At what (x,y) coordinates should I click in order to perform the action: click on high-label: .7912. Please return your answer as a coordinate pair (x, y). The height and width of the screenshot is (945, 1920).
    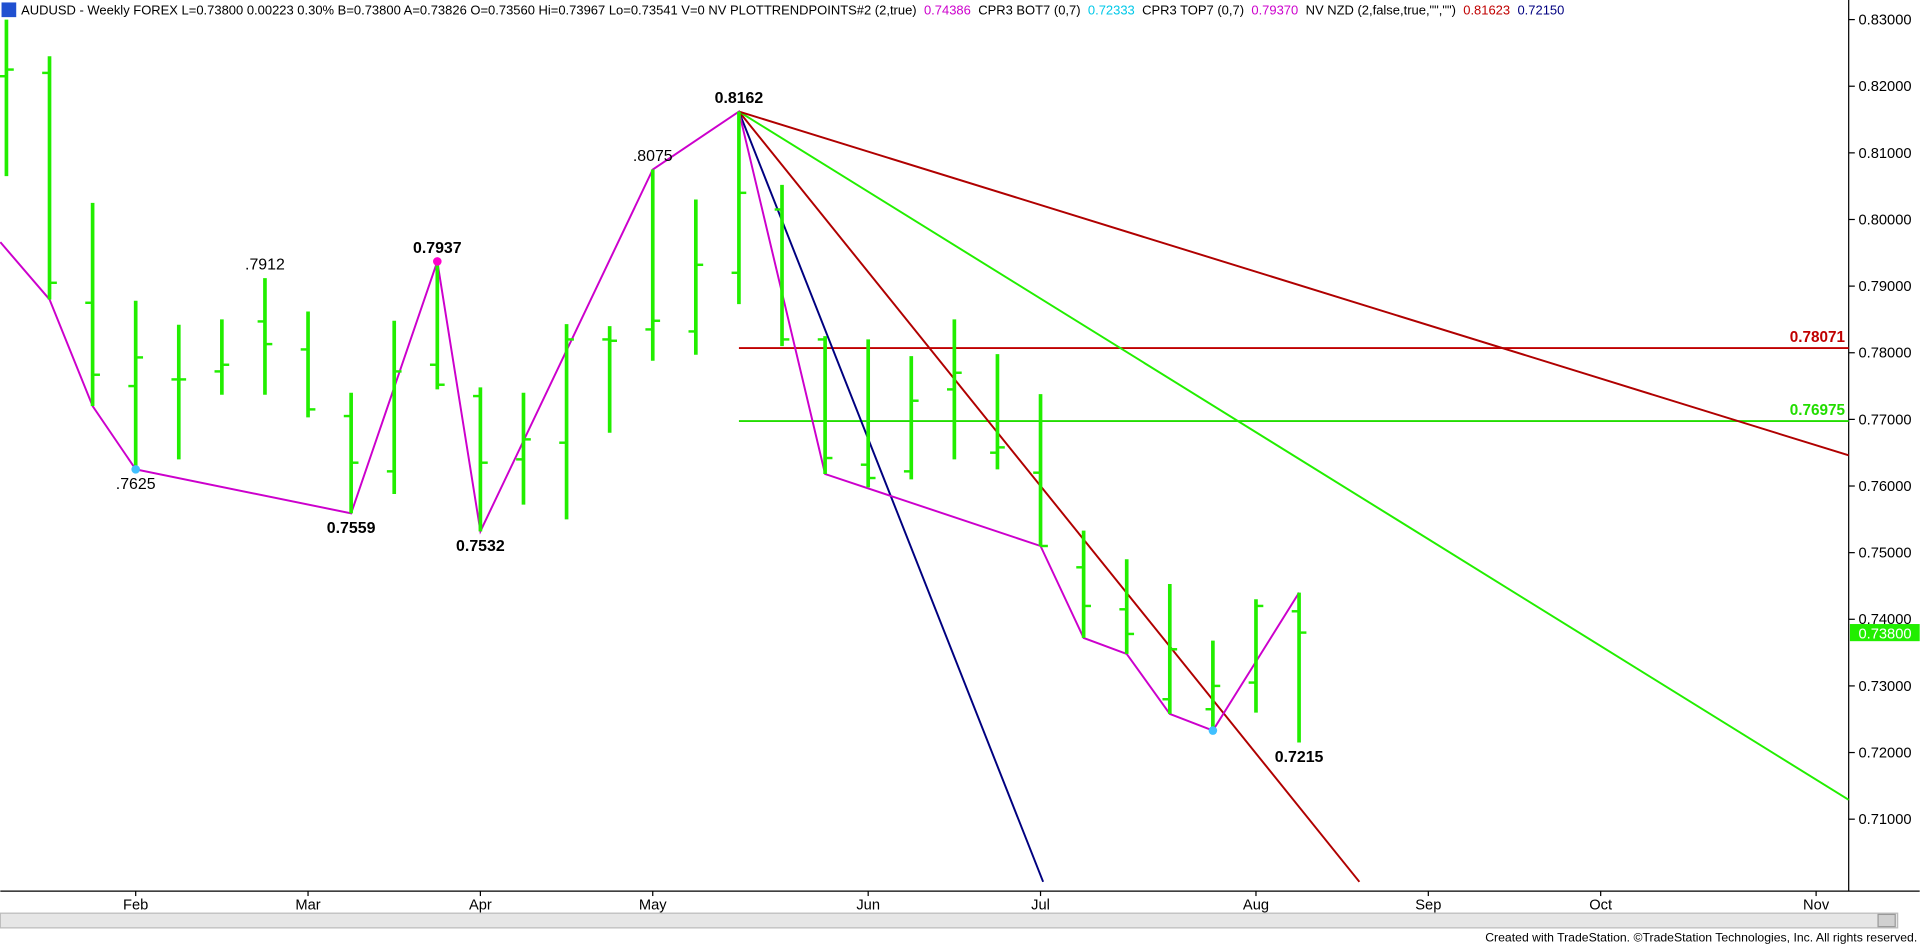
    Looking at the image, I should click on (265, 265).